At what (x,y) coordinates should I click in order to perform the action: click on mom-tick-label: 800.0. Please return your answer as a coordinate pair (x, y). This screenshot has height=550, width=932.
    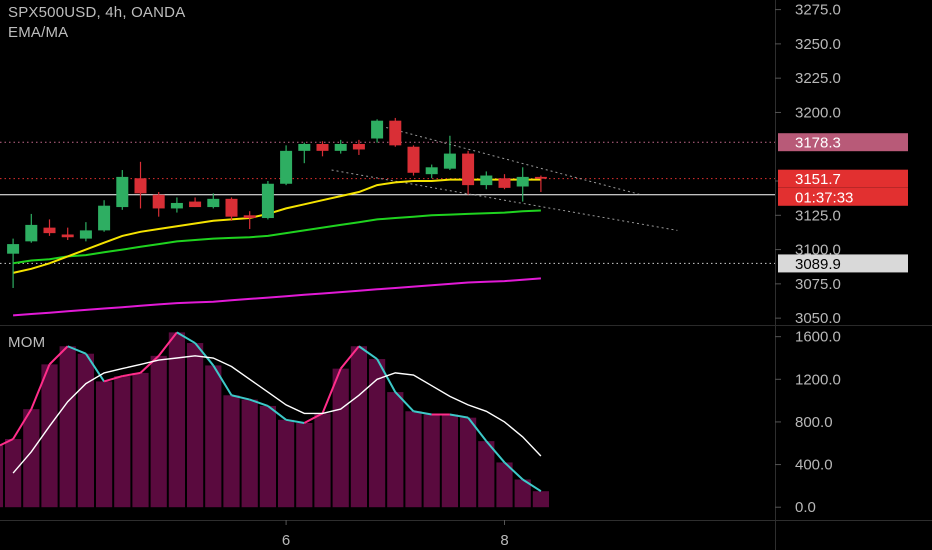
    Looking at the image, I should click on (814, 422).